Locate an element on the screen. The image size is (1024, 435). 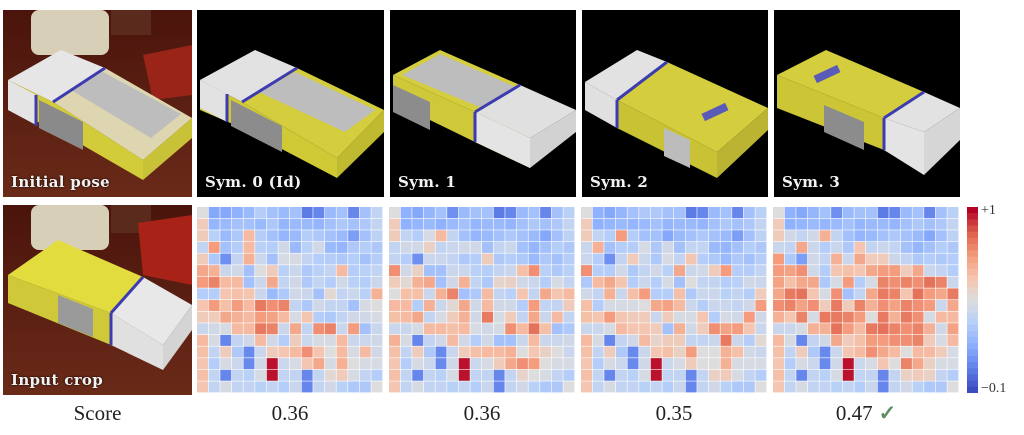
colorbar-segment is located at coordinates (972, 334).